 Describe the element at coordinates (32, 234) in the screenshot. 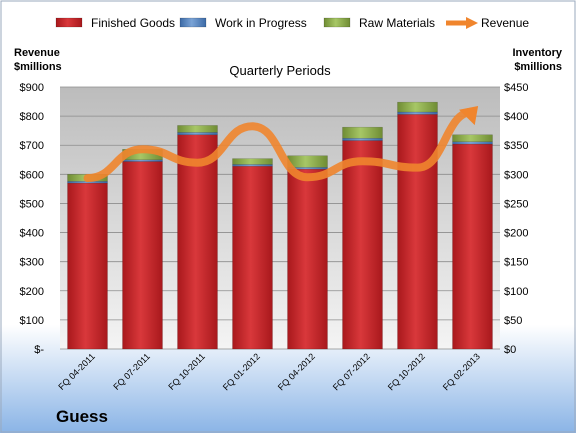

I see `left-tick-label: $400` at that location.